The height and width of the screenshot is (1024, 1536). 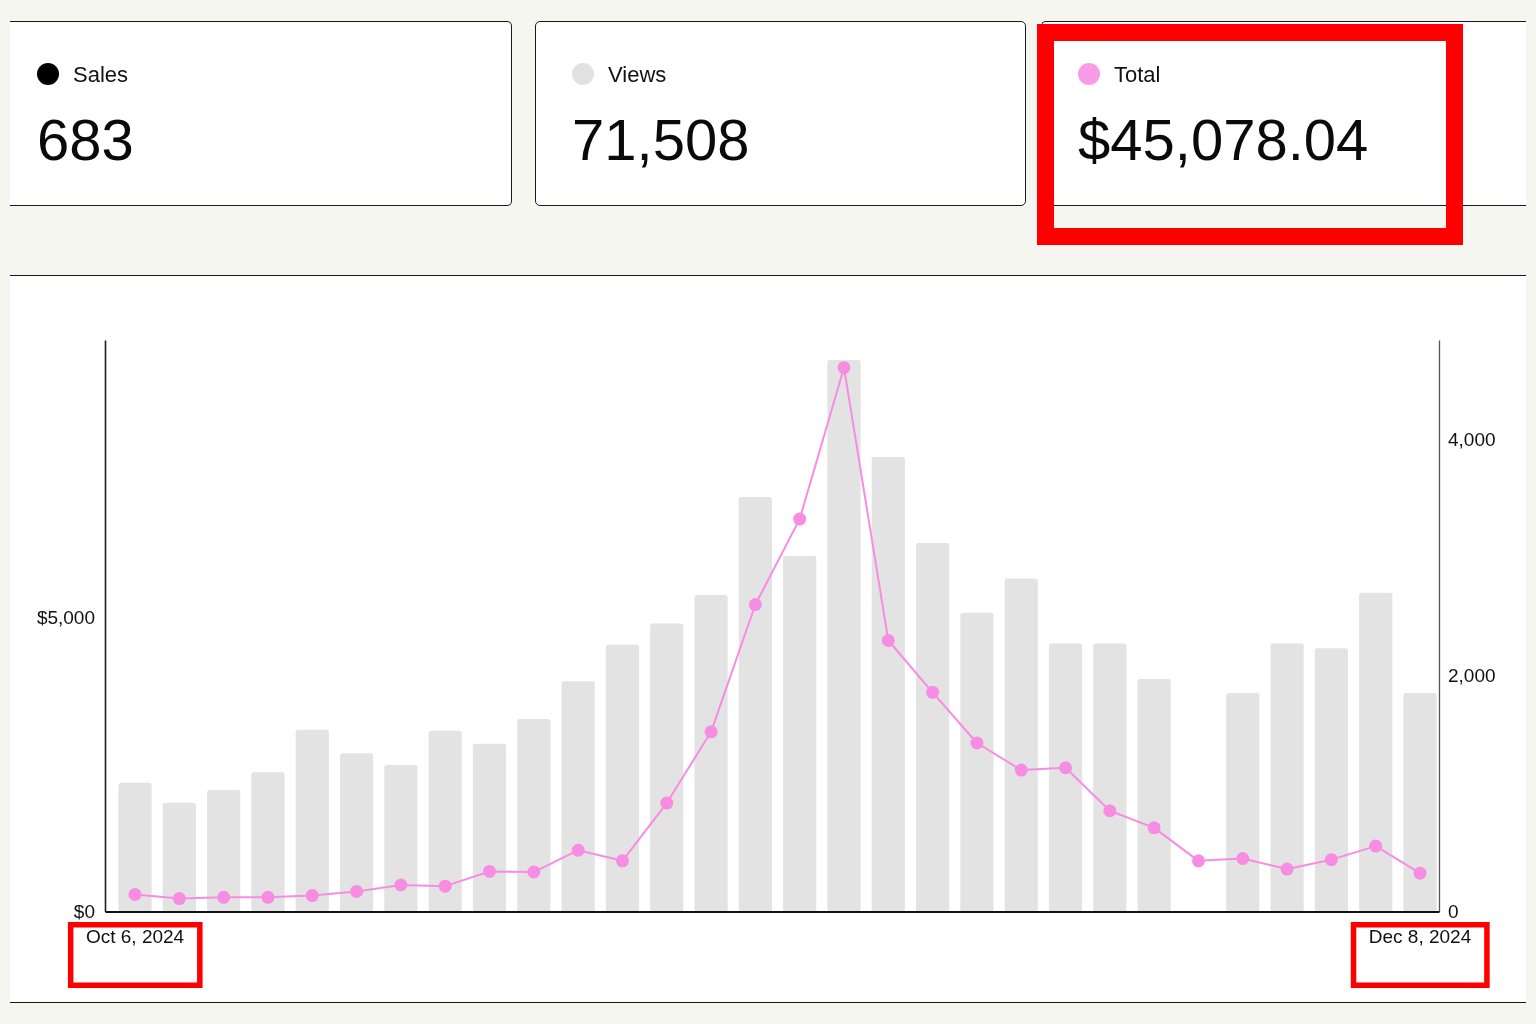 What do you see at coordinates (1472, 675) in the screenshot?
I see `y2-tick-label: 2,000` at bounding box center [1472, 675].